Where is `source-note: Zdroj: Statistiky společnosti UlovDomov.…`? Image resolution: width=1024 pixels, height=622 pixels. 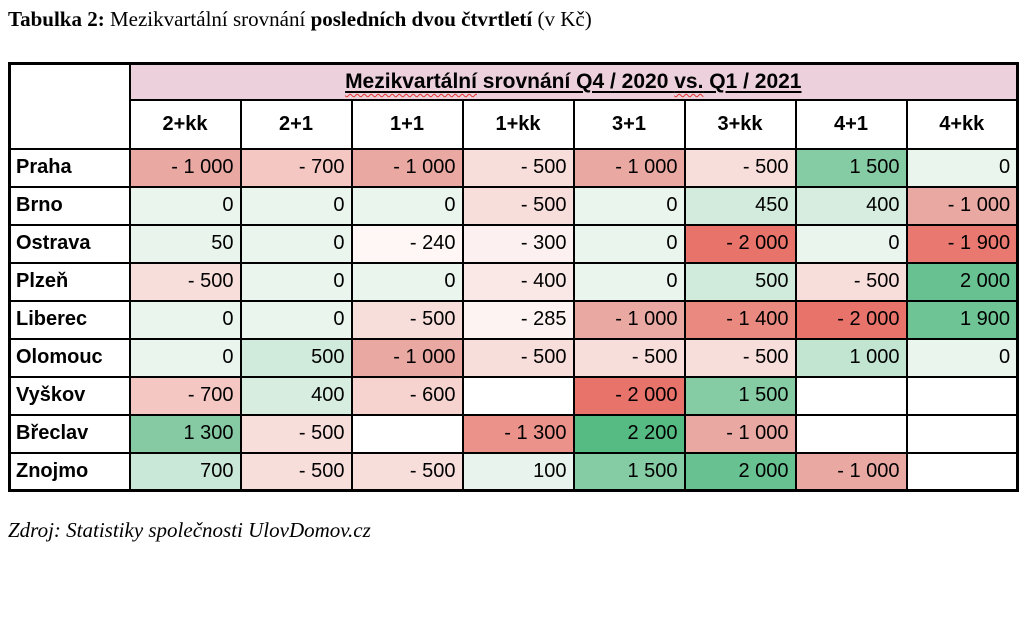
source-note: Zdroj: Statistiky společnosti UlovDomov.… is located at coordinates (189, 530).